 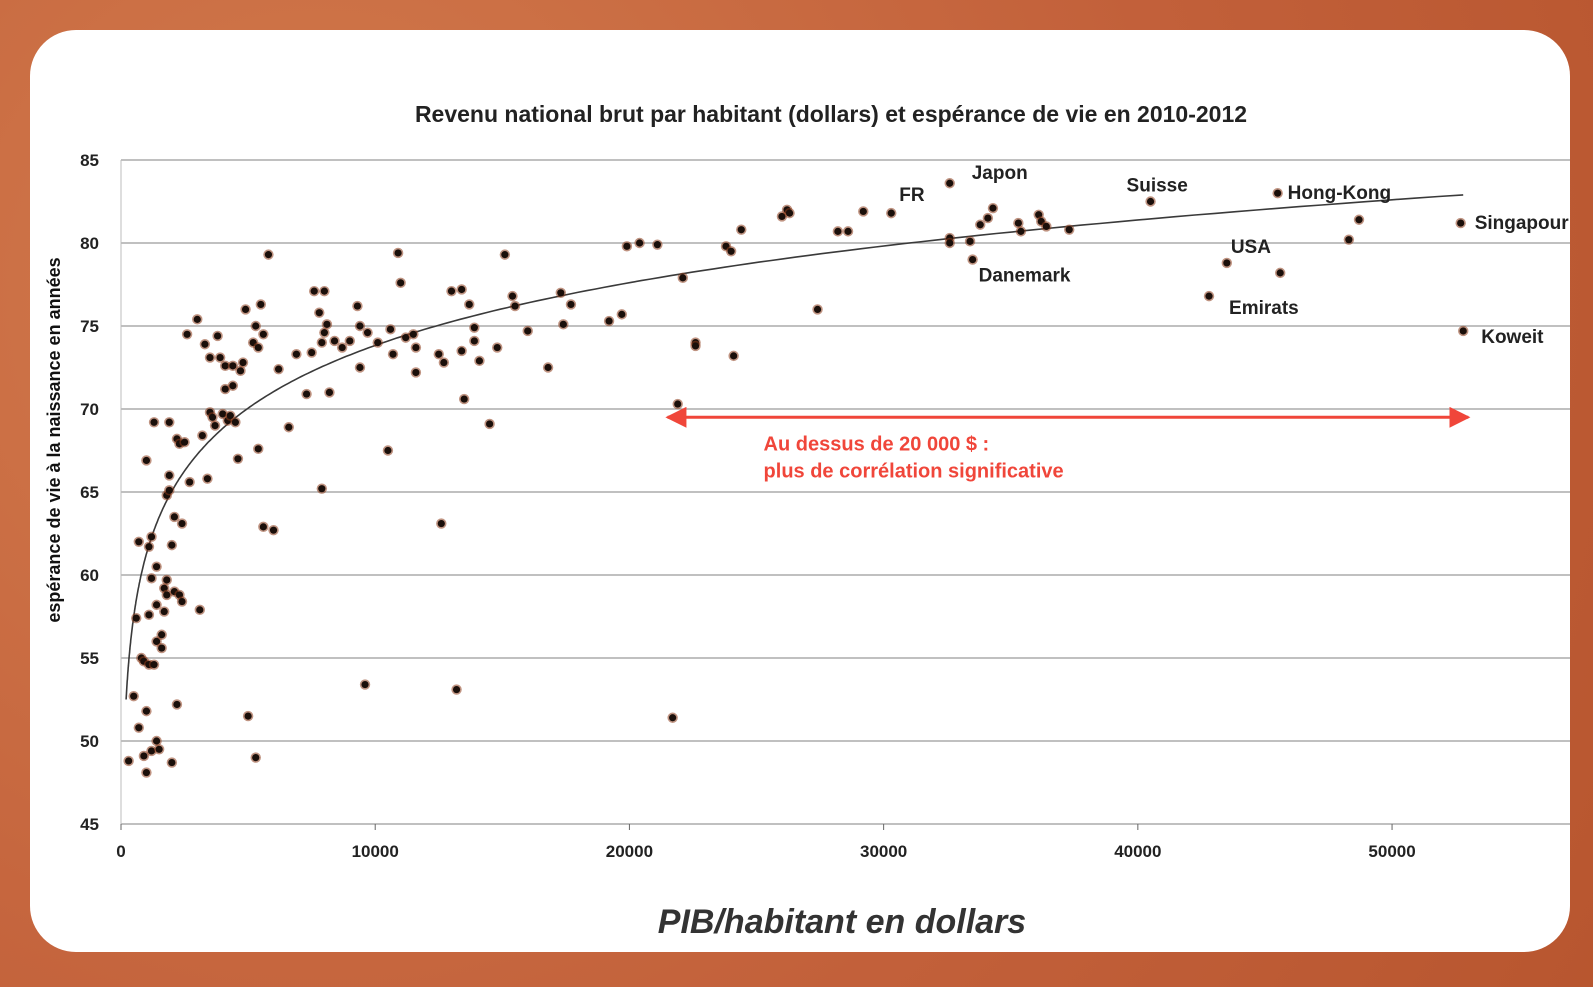 I want to click on y-tick-label: 60, so click(x=89, y=575).